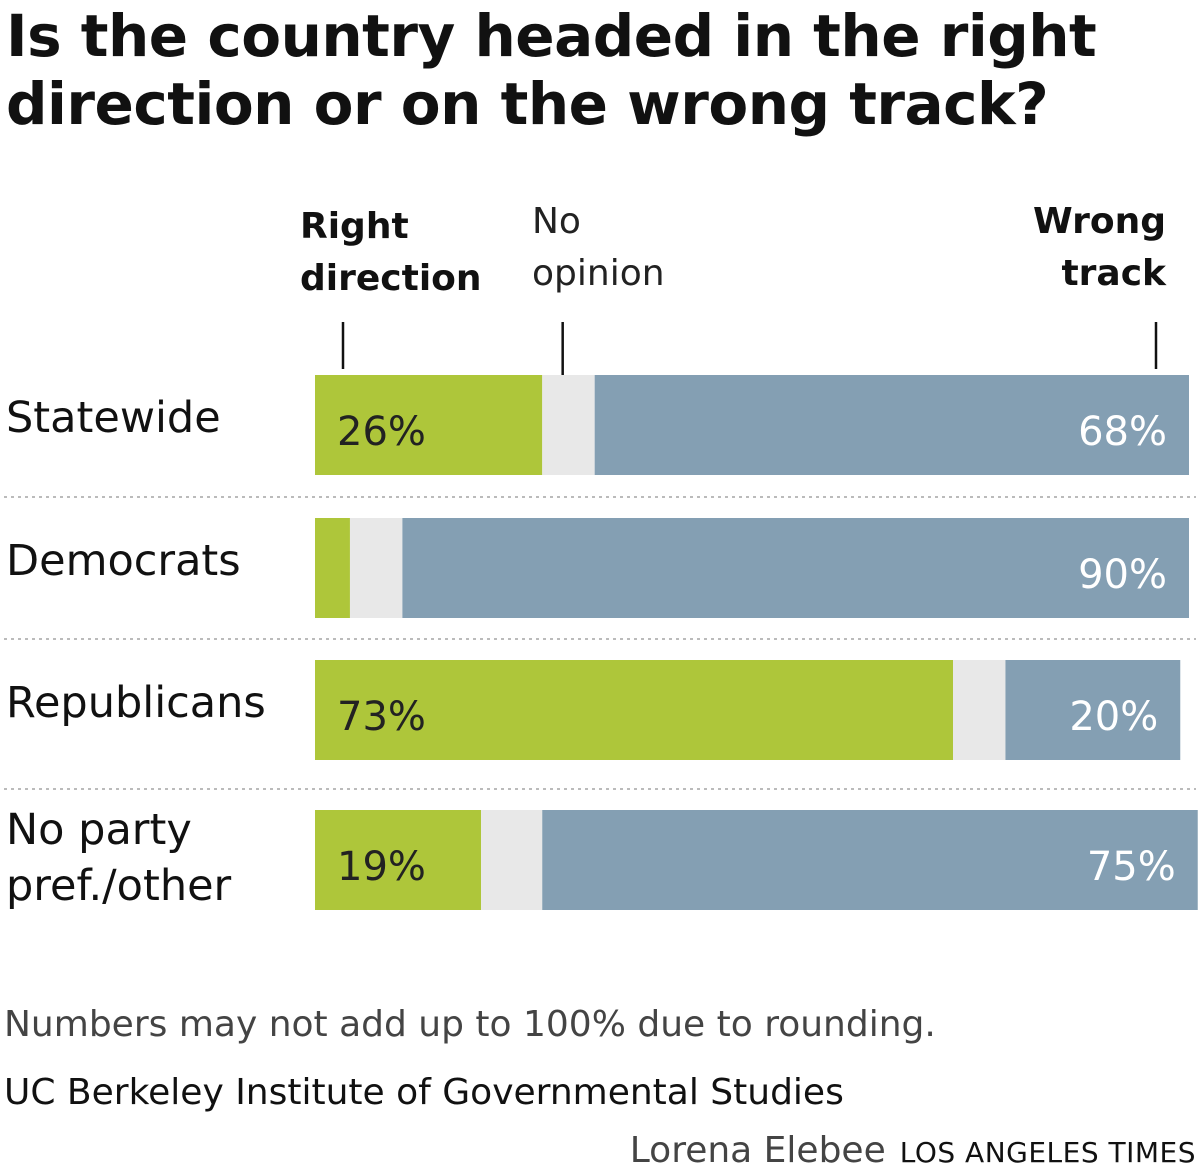 This screenshot has height=1174, width=1200. What do you see at coordinates (1131, 867) in the screenshot?
I see `data-label: 75%` at bounding box center [1131, 867].